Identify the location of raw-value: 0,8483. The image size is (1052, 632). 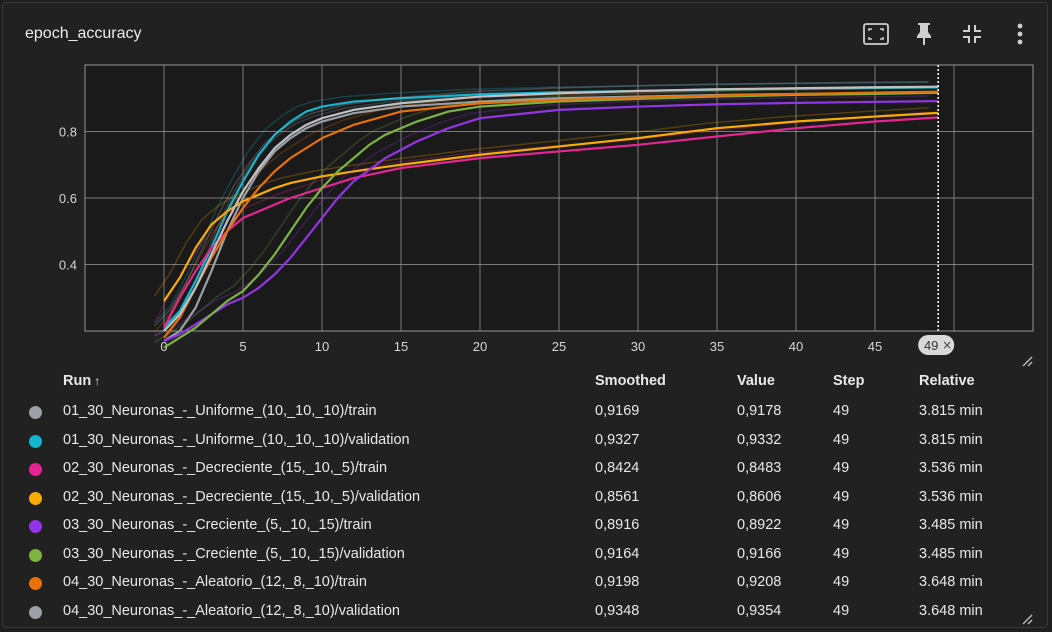
(759, 468).